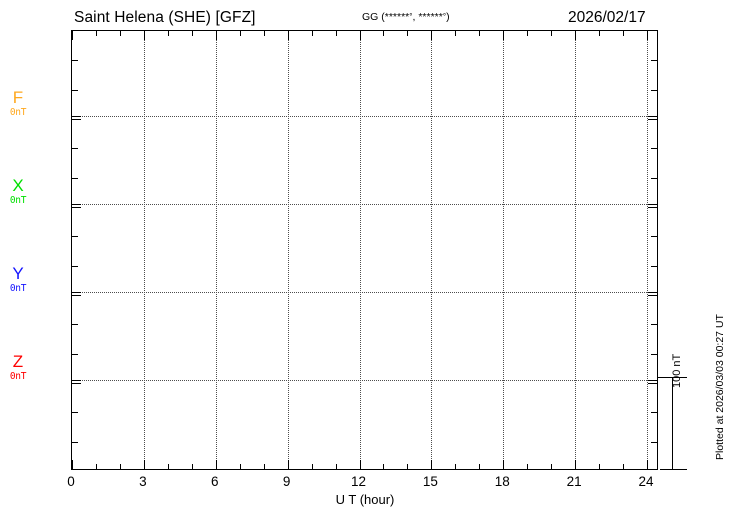 This screenshot has height=520, width=730. I want to click on x-axis-tick-label: 0, so click(71, 481).